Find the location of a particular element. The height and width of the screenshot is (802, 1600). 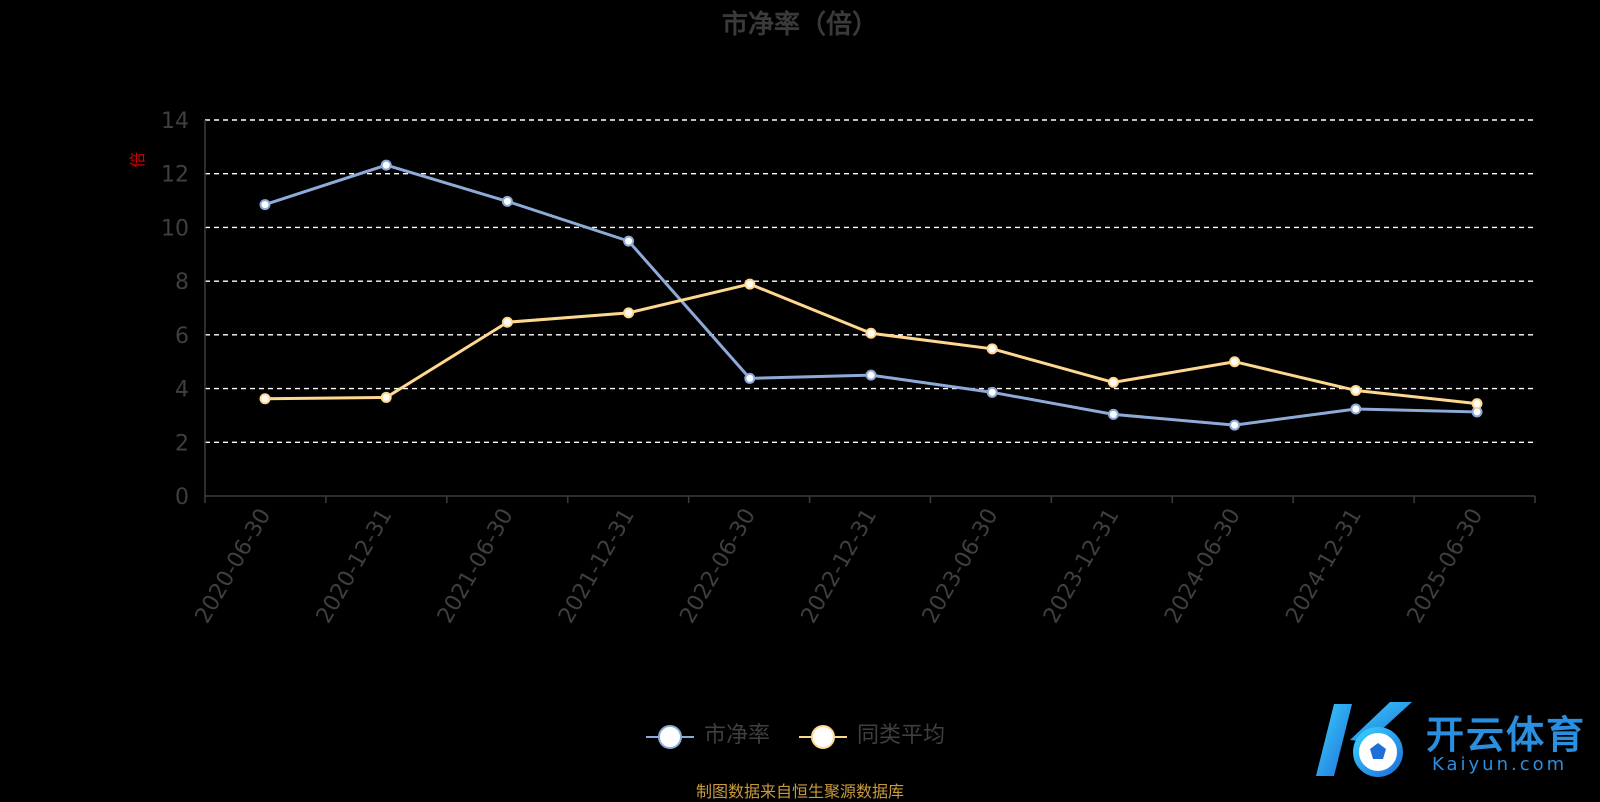

watermark-name: 开云体育 is located at coordinates (1506, 735).